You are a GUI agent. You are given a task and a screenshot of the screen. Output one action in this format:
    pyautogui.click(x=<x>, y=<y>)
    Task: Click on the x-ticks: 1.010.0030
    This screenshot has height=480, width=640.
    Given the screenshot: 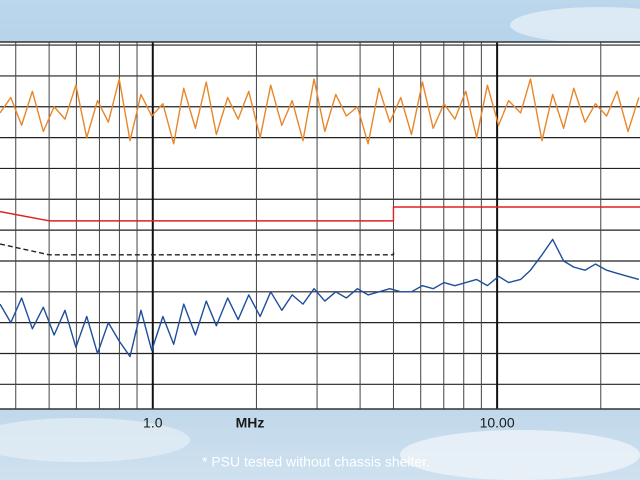 What is the action you would take?
    pyautogui.click(x=329, y=423)
    